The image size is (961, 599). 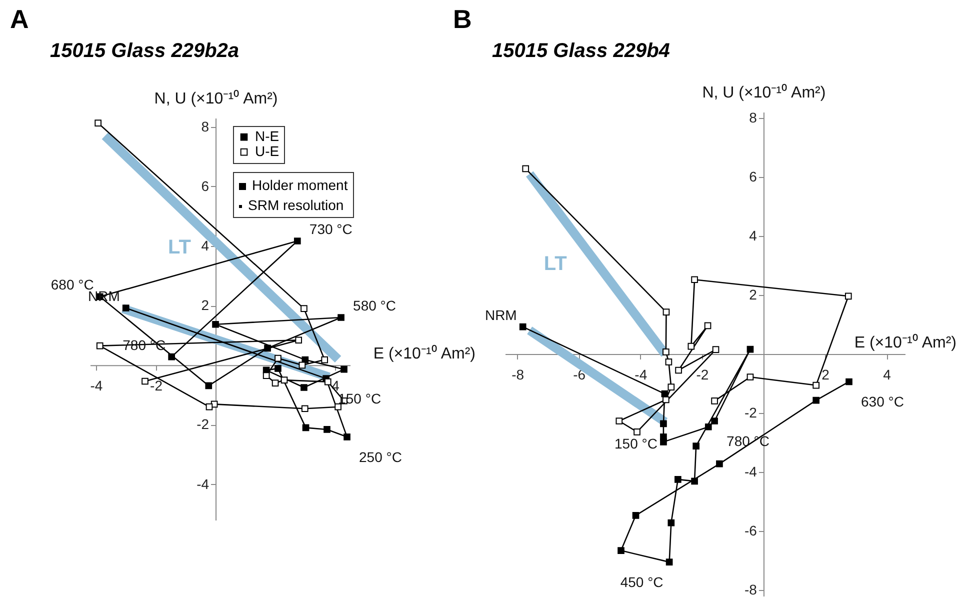 I want to click on annotation: 730 °C, so click(x=330, y=228).